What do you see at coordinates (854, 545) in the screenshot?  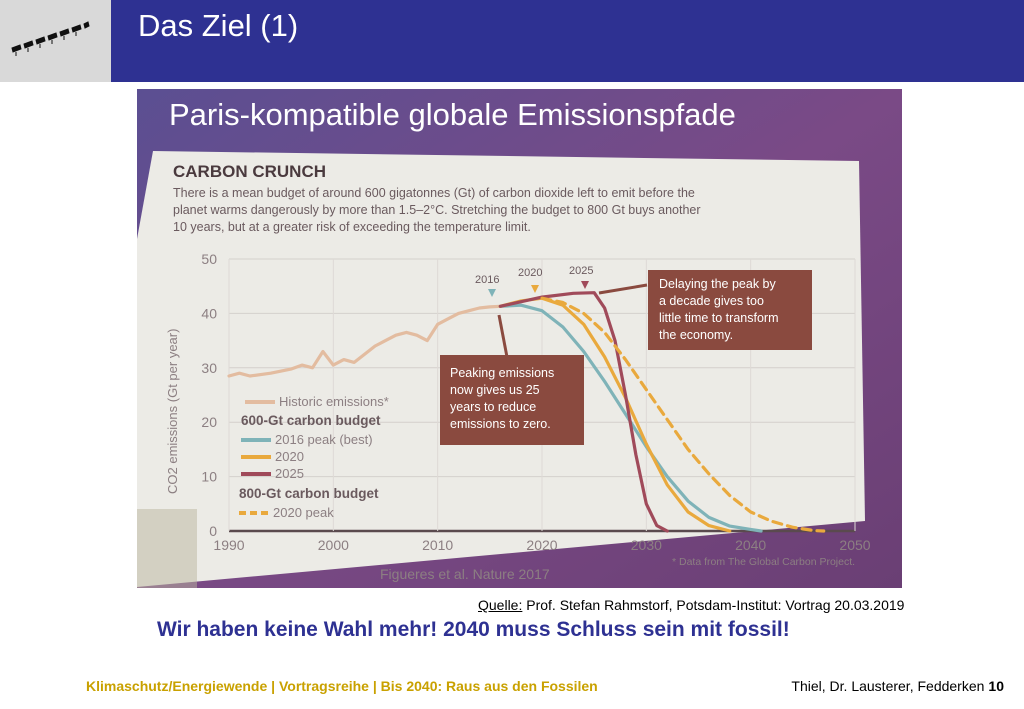 I see `x-tick-label: 2050` at bounding box center [854, 545].